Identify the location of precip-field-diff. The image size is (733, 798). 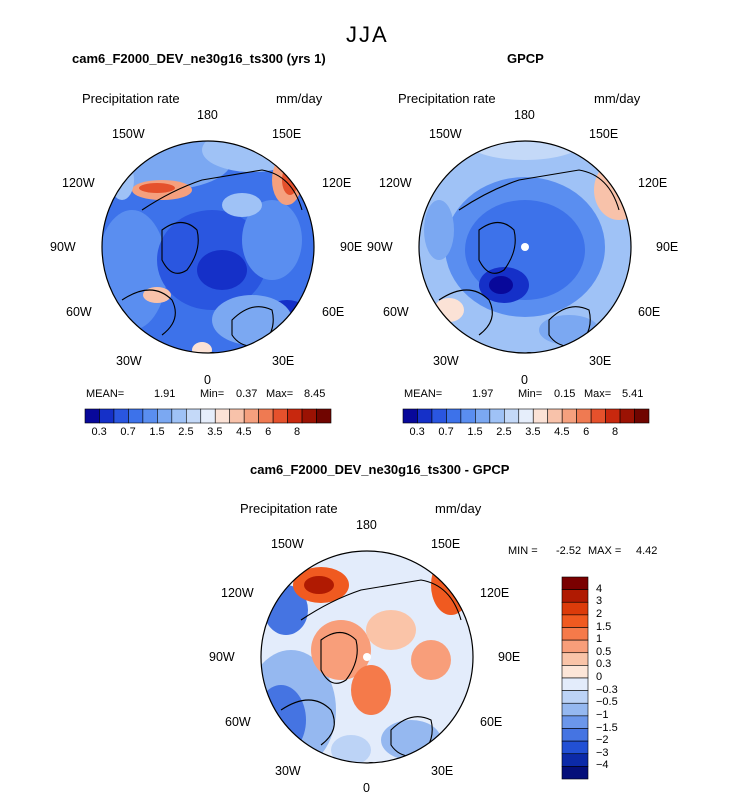
(367, 657).